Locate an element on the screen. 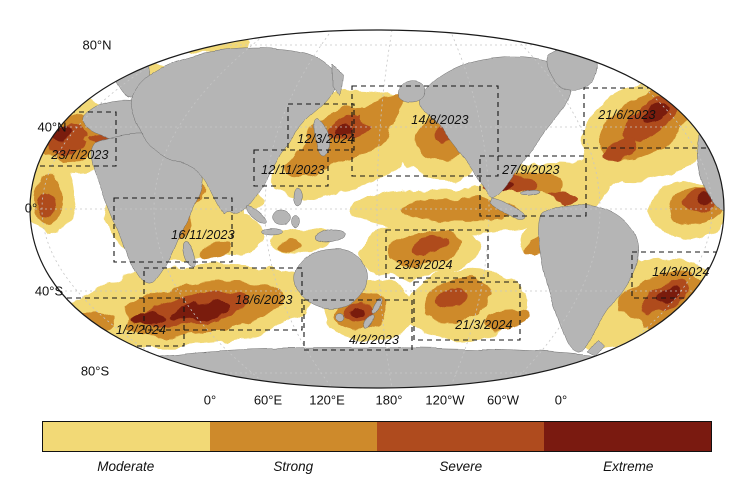  peninsula-kamchatka is located at coordinates (337, 80).